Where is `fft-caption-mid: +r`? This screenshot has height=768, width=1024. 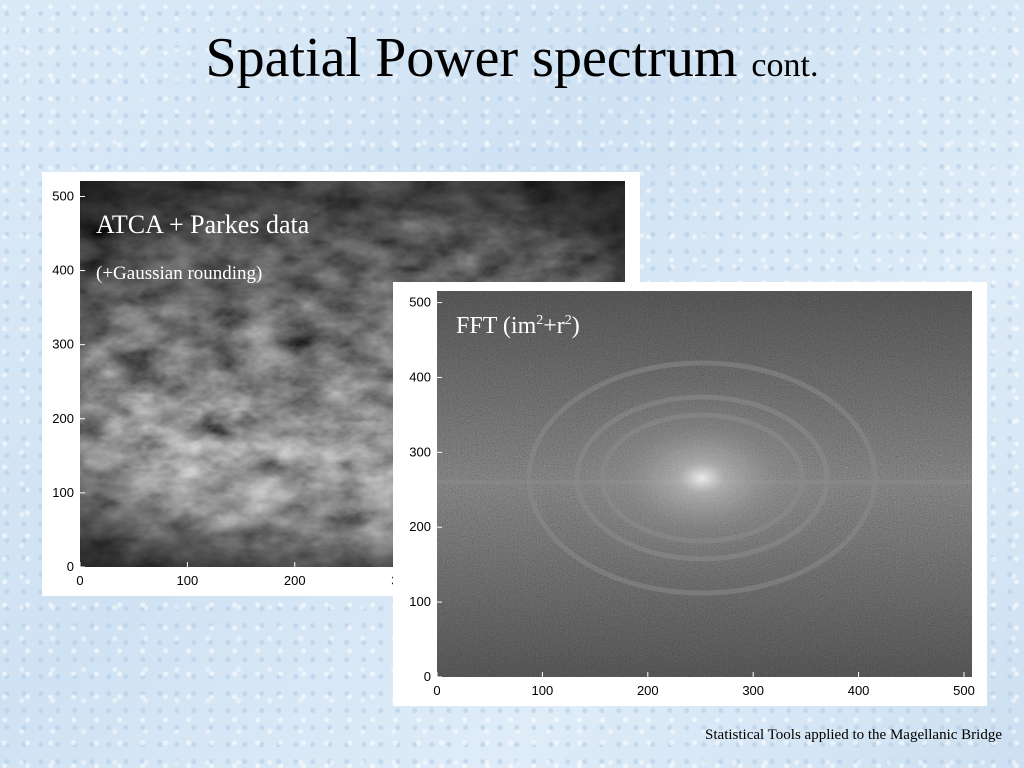
fft-caption-mid: +r is located at coordinates (554, 326).